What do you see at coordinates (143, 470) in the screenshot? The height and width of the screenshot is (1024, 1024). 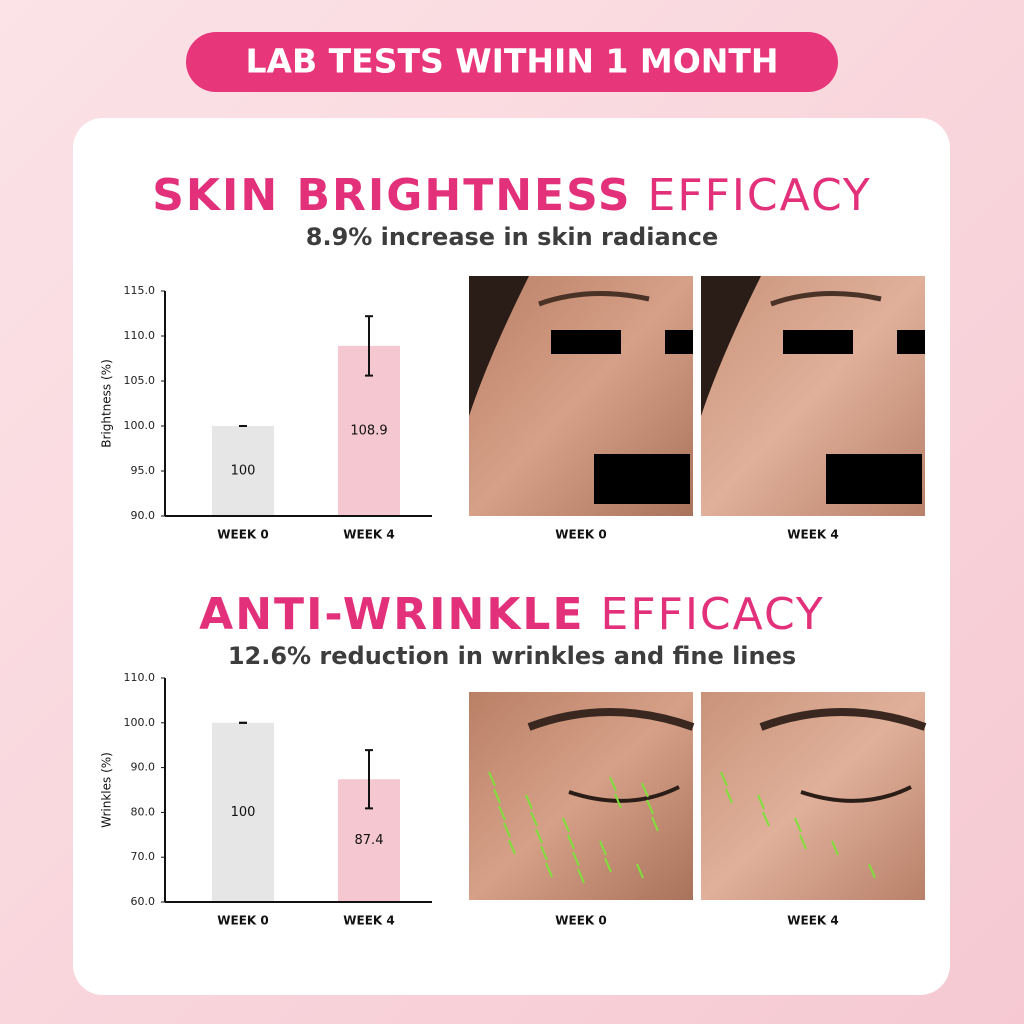 I see `y-tick-label: 95.0` at bounding box center [143, 470].